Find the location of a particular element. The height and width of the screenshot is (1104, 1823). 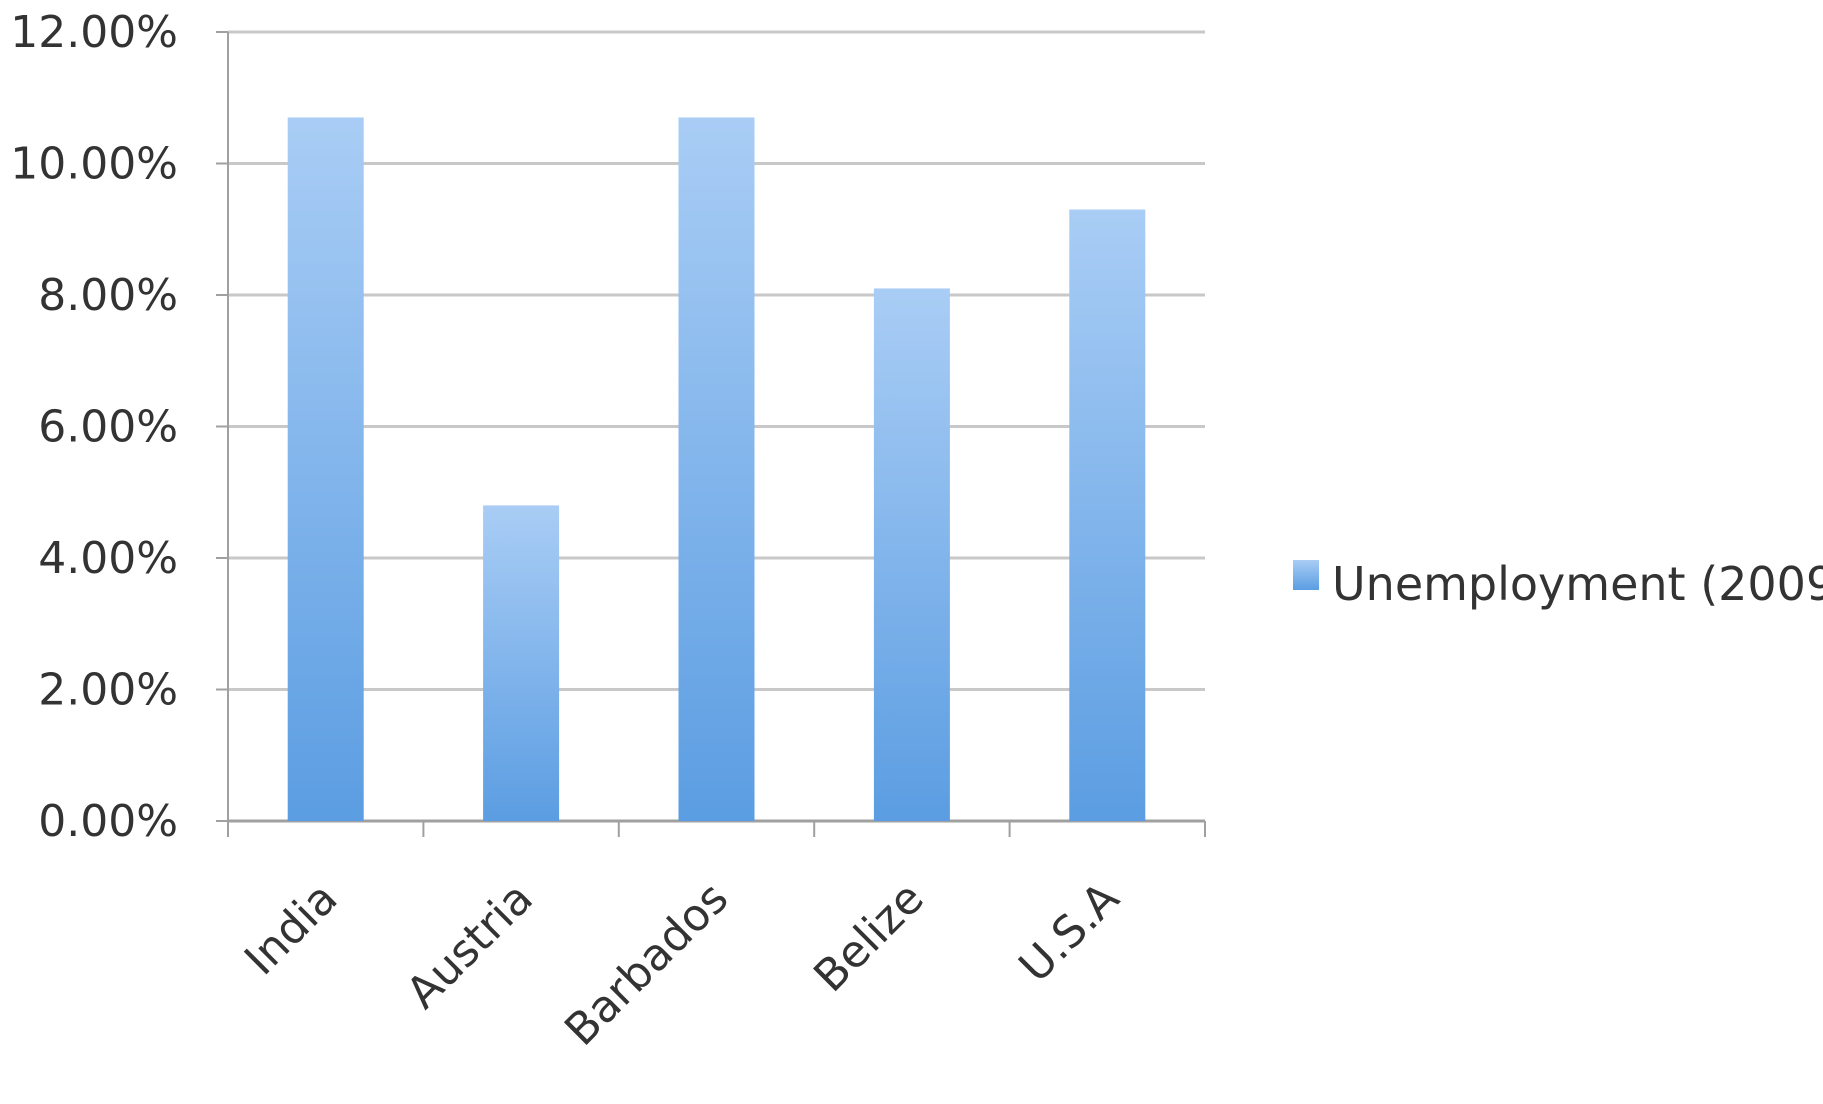

x-axis is located at coordinates (716, 828).